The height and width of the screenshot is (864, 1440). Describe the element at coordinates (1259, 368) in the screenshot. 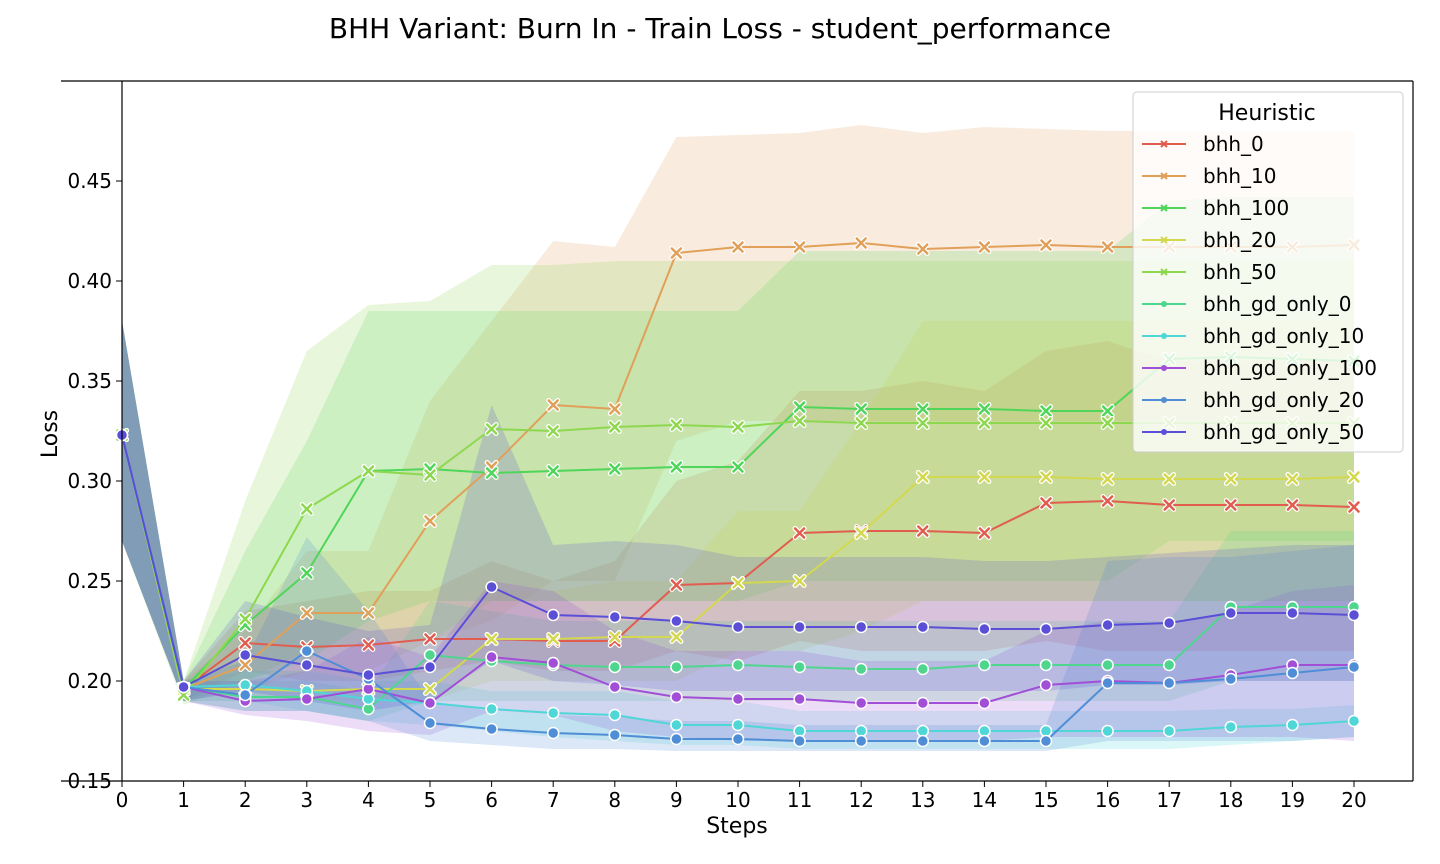

I see `legend-item-bhh-gd-only-100: bhh_gd_only_100` at that location.